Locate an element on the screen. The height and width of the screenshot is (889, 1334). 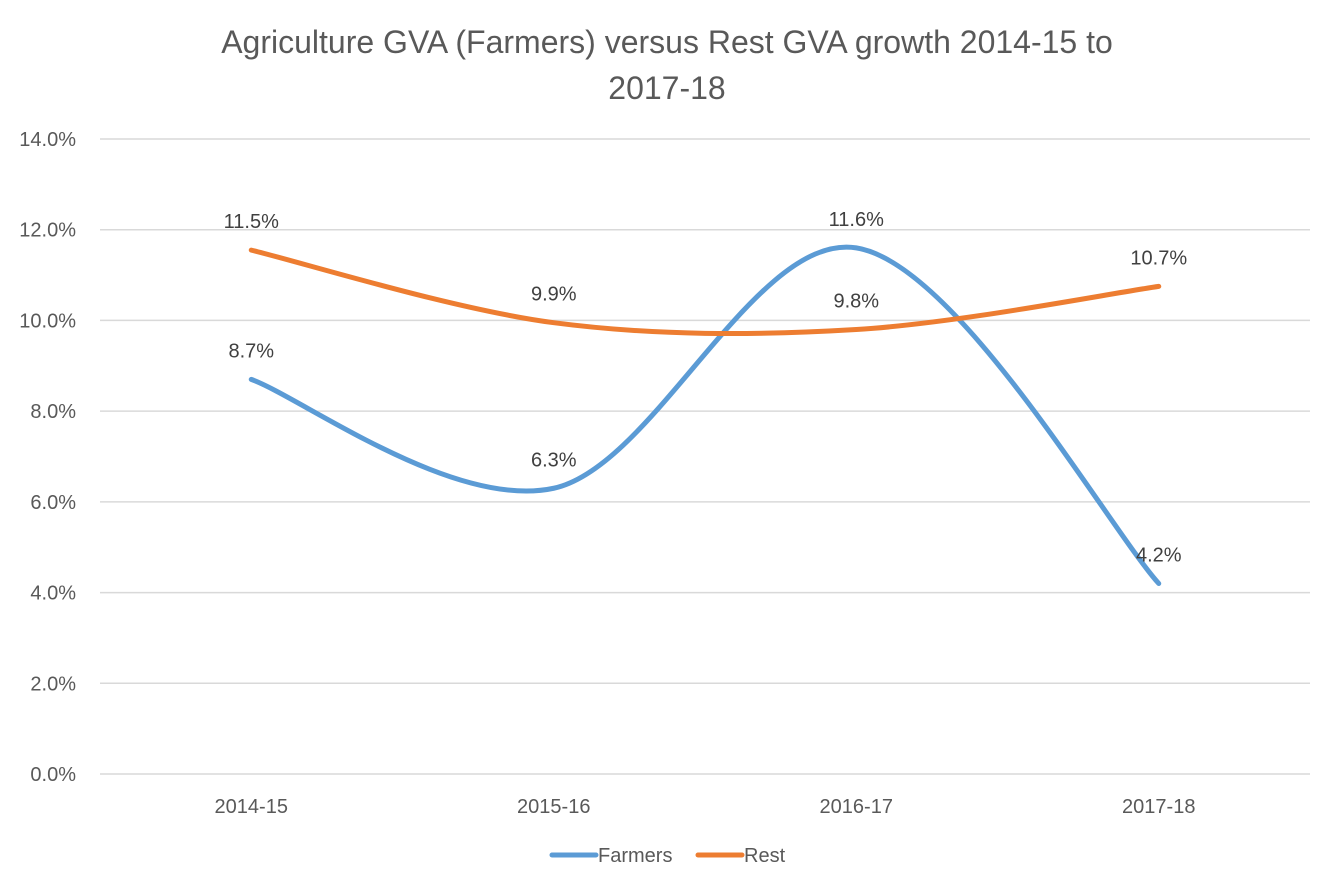
data-label-farmers: 4.2% is located at coordinates (1159, 556).